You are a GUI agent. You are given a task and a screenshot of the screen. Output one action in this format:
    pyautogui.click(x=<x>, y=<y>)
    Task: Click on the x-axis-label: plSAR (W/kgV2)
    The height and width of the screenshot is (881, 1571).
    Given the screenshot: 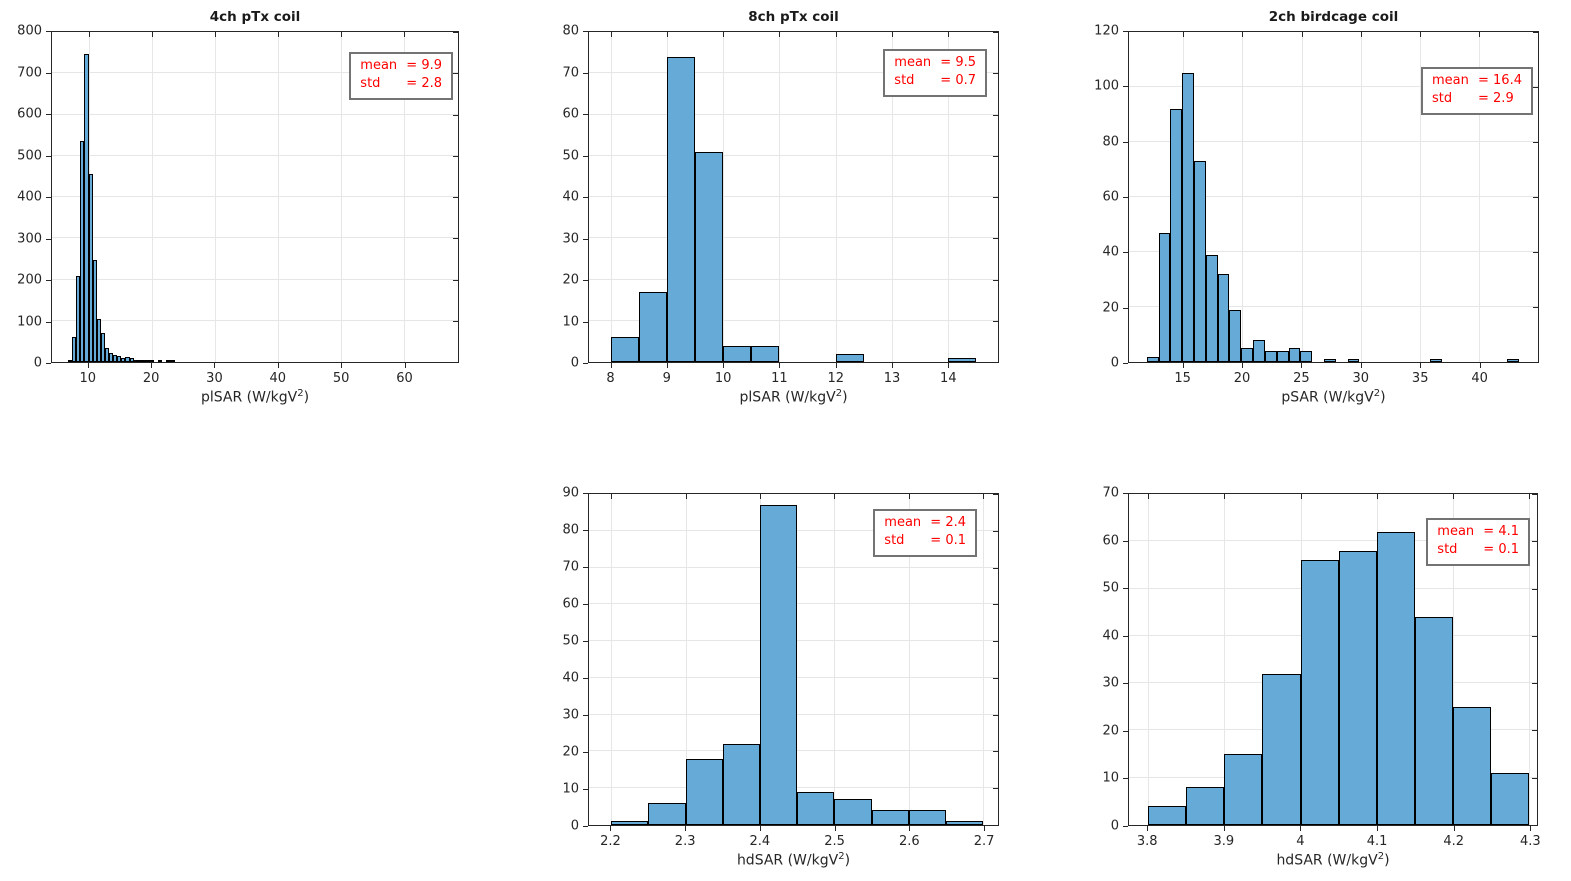 What is the action you would take?
    pyautogui.click(x=255, y=397)
    